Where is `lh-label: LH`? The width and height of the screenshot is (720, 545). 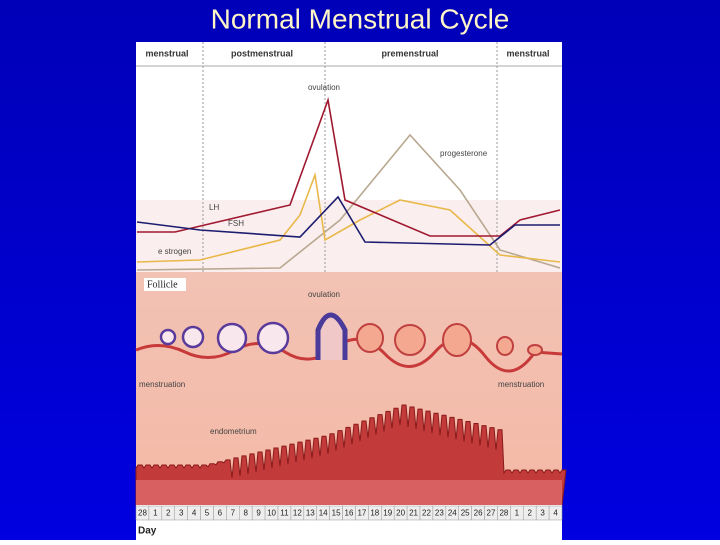 lh-label: LH is located at coordinates (214, 207).